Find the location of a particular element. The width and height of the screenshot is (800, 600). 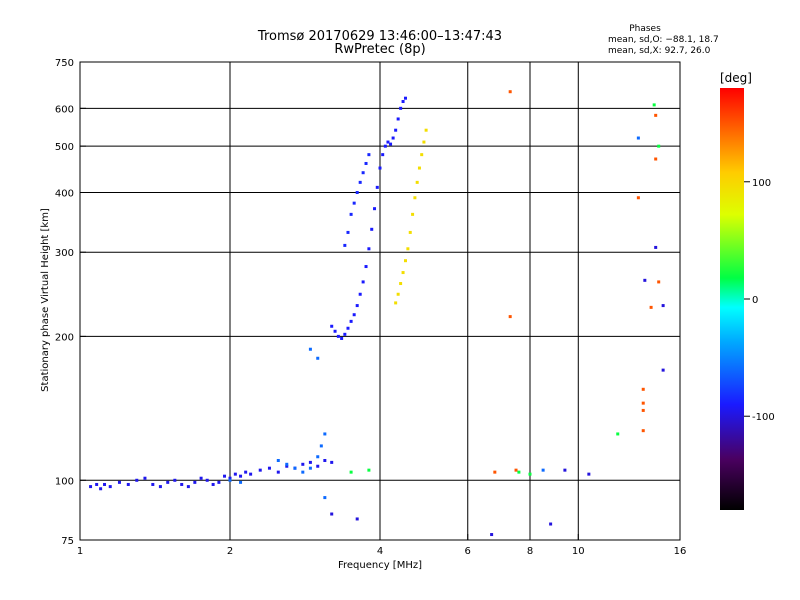

colorbar-tick-label: 100 is located at coordinates (761, 183).